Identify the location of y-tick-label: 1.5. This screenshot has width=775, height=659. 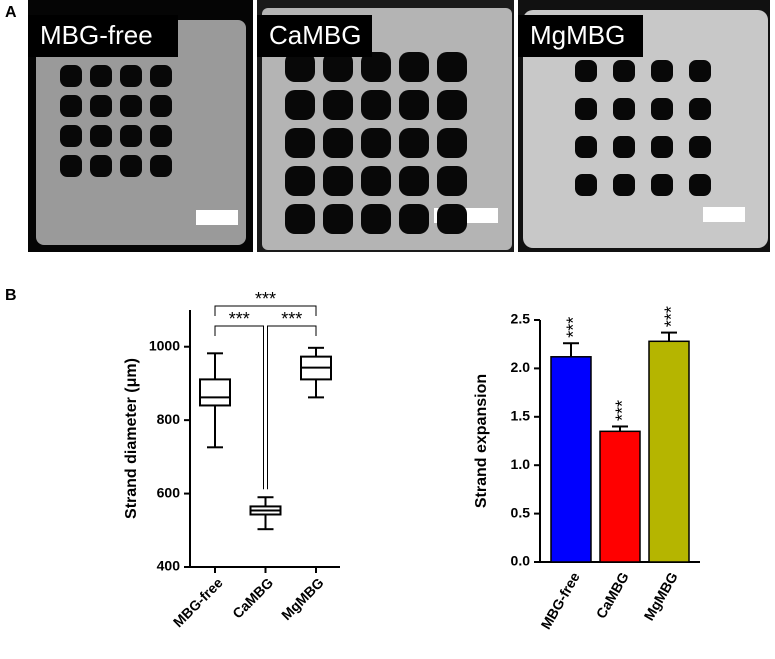
(521, 416).